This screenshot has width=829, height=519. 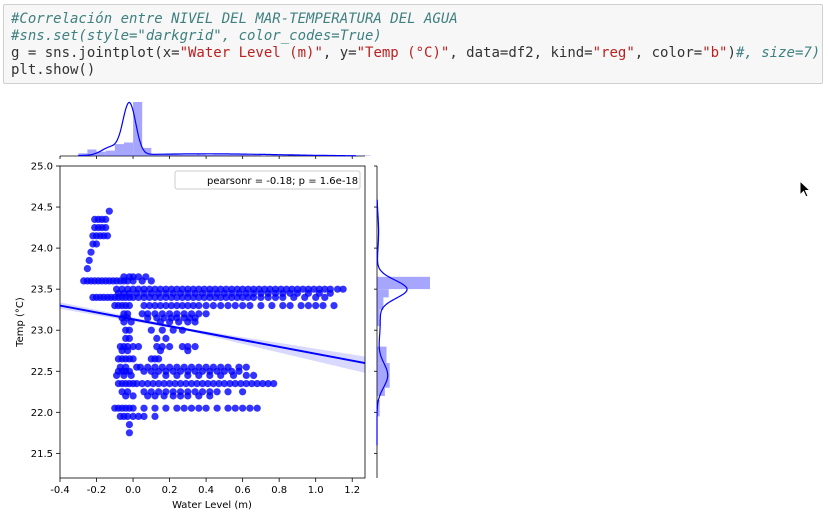 I want to click on x-tick-label: 0.2, so click(x=170, y=490).